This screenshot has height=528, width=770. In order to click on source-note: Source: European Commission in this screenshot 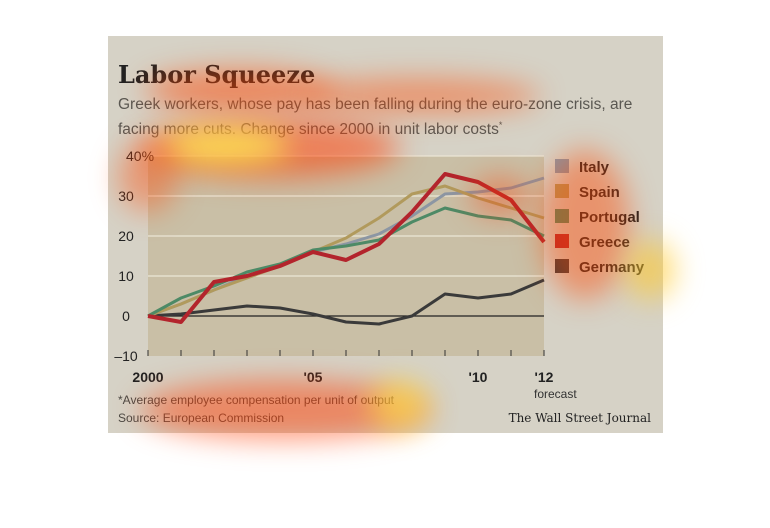, I will do `click(201, 418)`.